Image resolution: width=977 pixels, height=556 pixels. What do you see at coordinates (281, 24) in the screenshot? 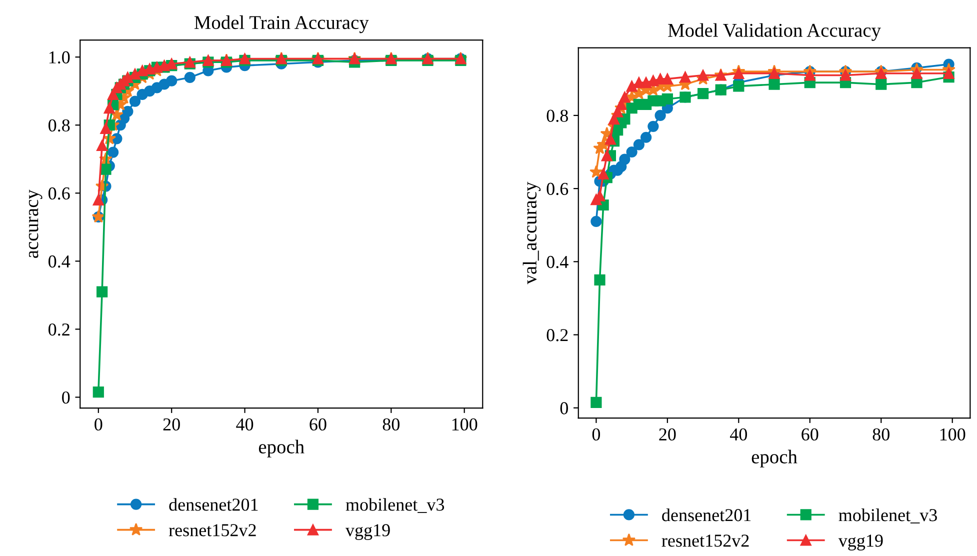
I see `chart-title: Model Train Accuracy` at bounding box center [281, 24].